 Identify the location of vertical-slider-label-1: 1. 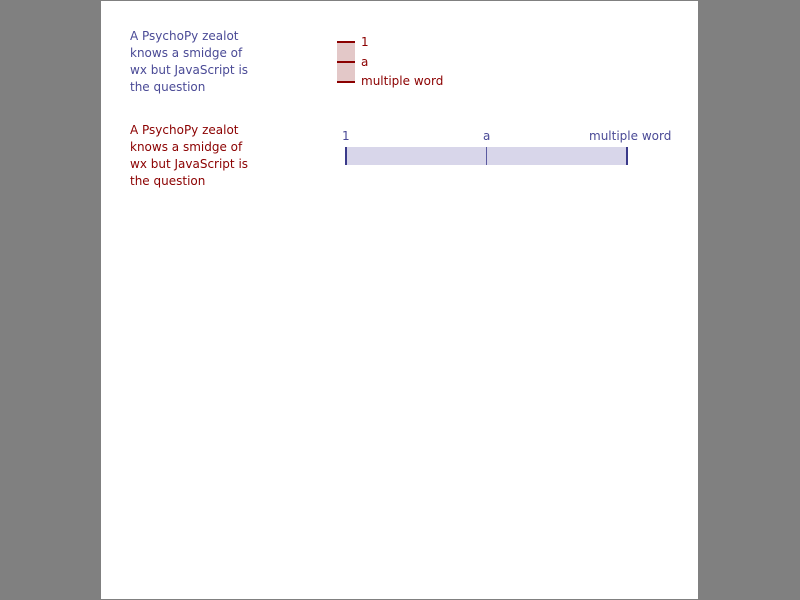
(365, 42).